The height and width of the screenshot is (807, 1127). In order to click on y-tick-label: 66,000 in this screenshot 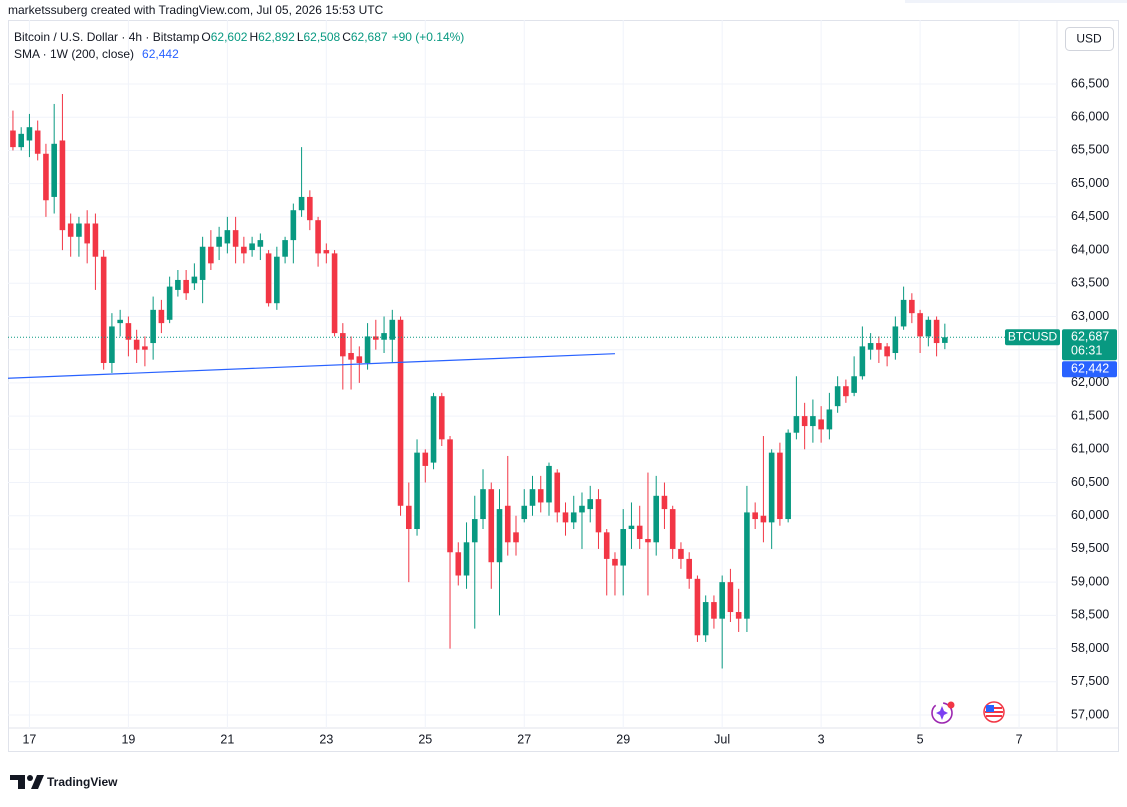, I will do `click(1090, 117)`.